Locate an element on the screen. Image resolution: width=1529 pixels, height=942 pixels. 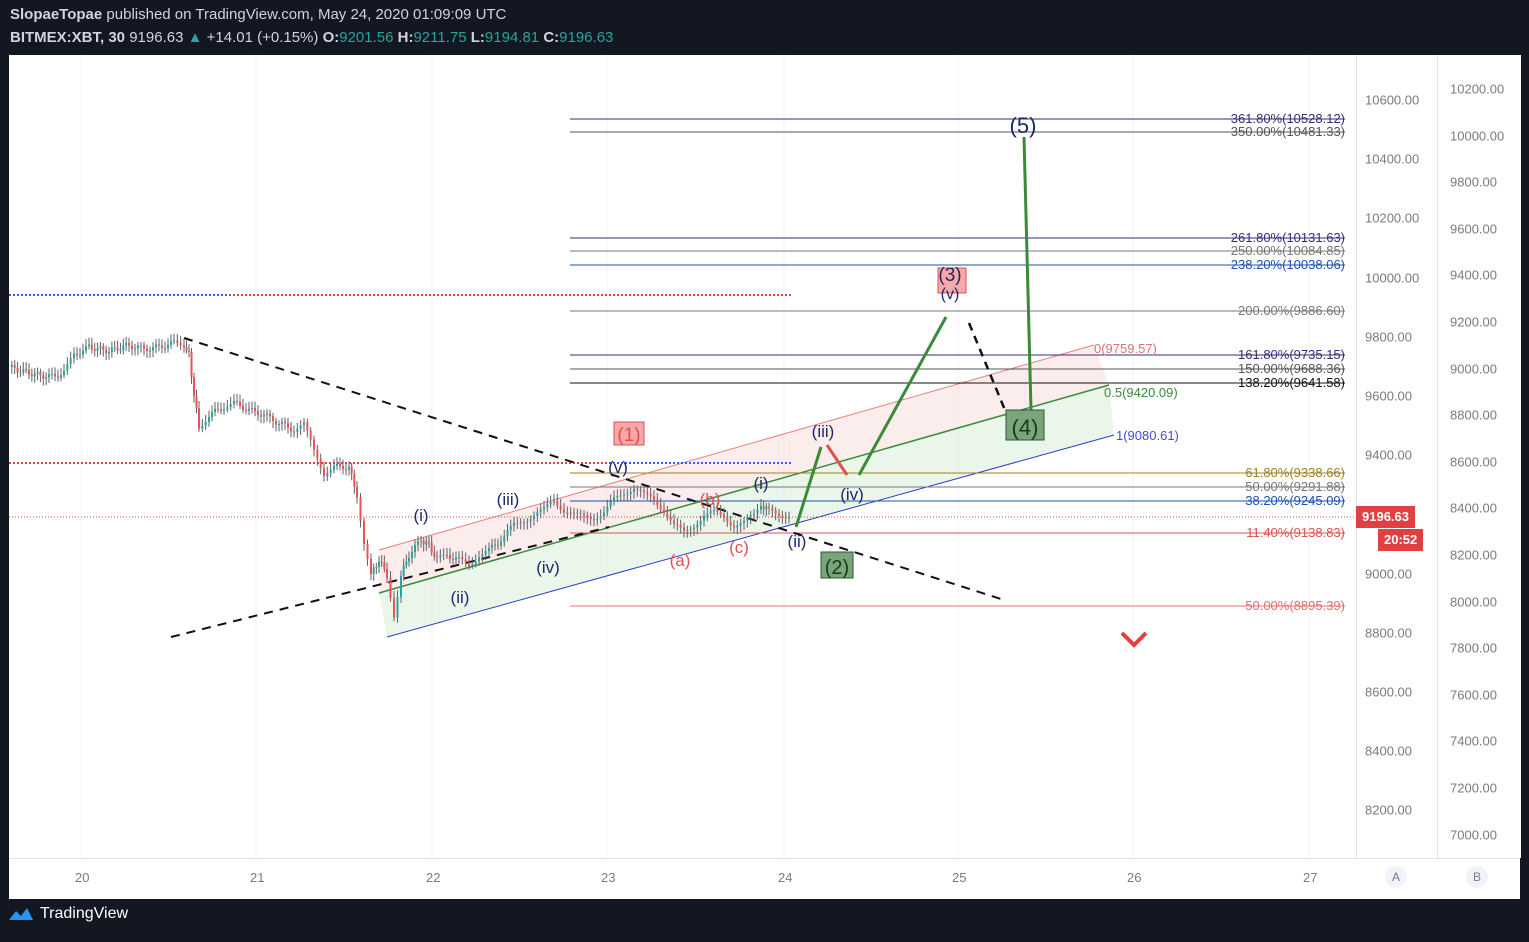
price-scale-b-tick: 8200.00 is located at coordinates (1473, 555).